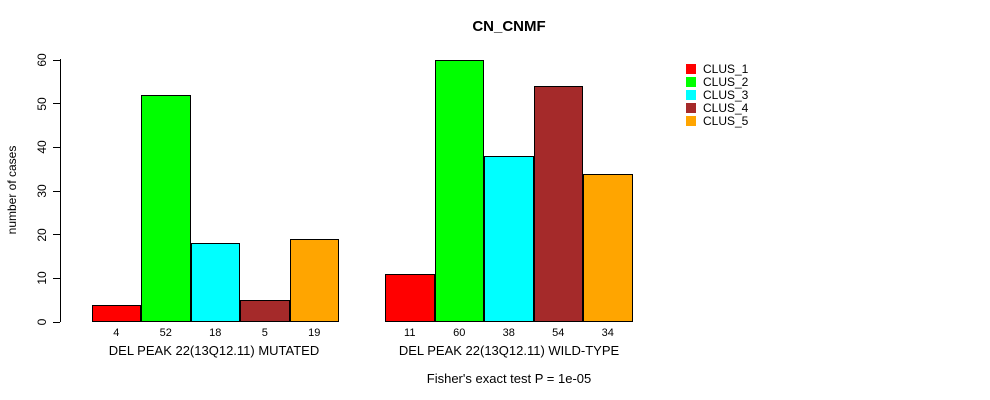 The height and width of the screenshot is (400, 990). Describe the element at coordinates (509, 378) in the screenshot. I see `fisher-test-annotation: Fisher's exact test P = 1e-05` at that location.